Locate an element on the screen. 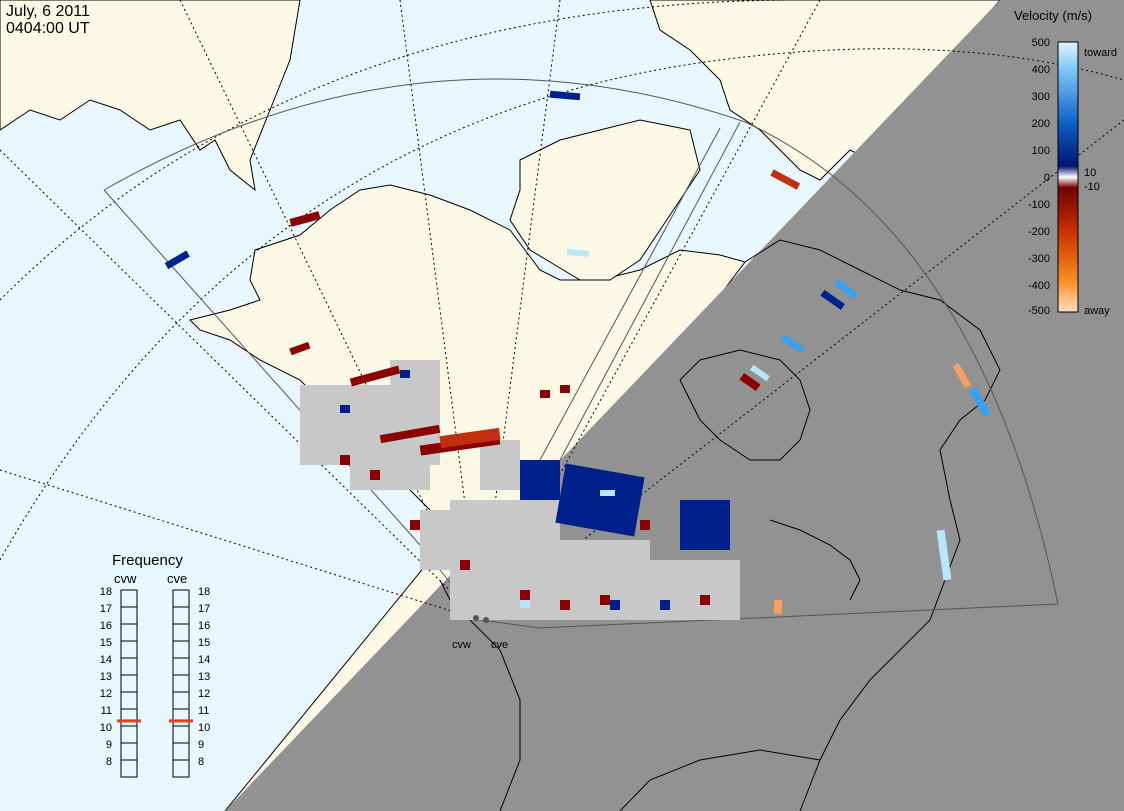  vel-tick-300: 300 is located at coordinates (1041, 97).